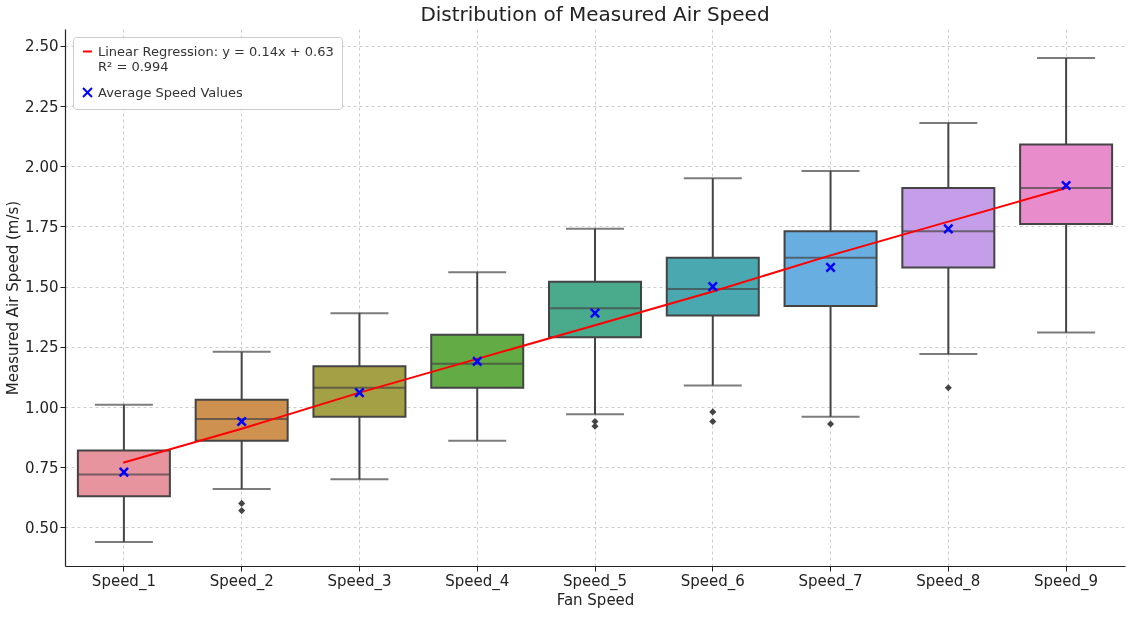  What do you see at coordinates (42, 106) in the screenshot?
I see `y-tick-label: 2.25` at bounding box center [42, 106].